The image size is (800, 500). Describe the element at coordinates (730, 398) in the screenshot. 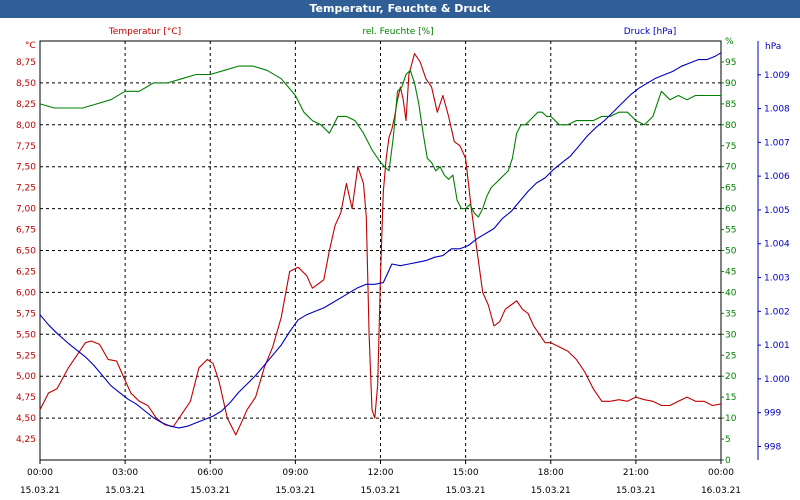

I see `hum-tick-label: 15` at that location.